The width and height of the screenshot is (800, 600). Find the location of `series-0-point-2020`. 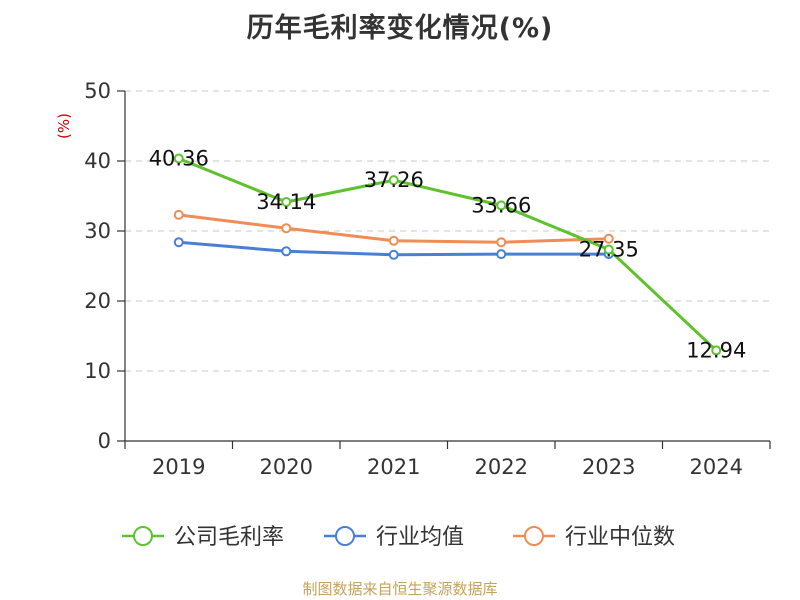

series-0-point-2020 is located at coordinates (286, 202).